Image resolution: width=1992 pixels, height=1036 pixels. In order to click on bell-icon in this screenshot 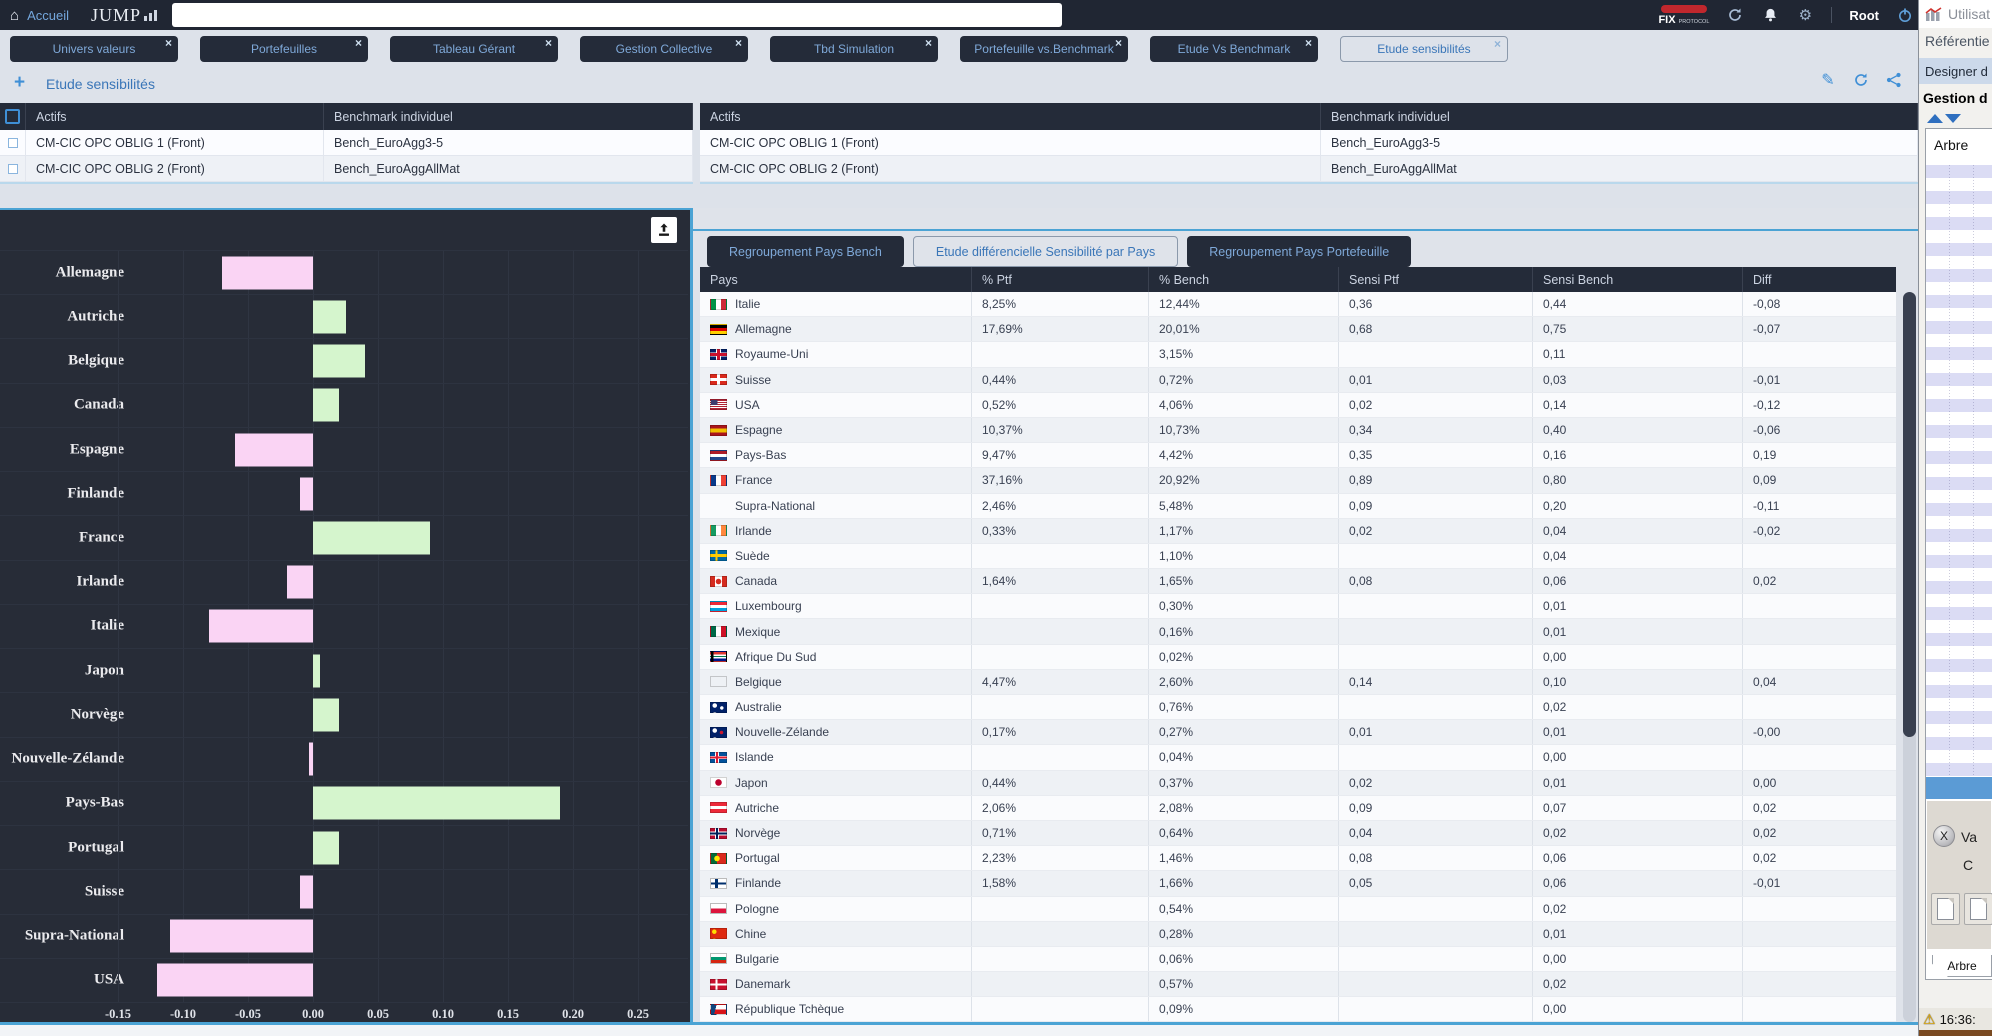, I will do `click(1770, 15)`.